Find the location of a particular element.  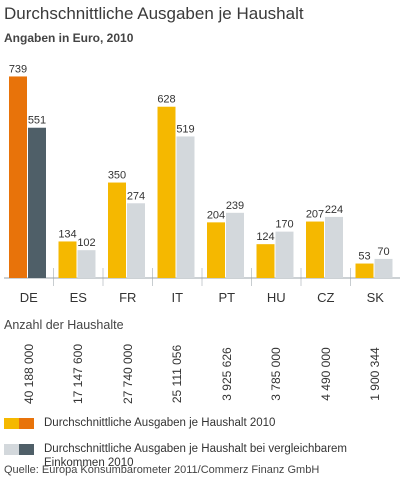

data-label: 628 is located at coordinates (166, 100).